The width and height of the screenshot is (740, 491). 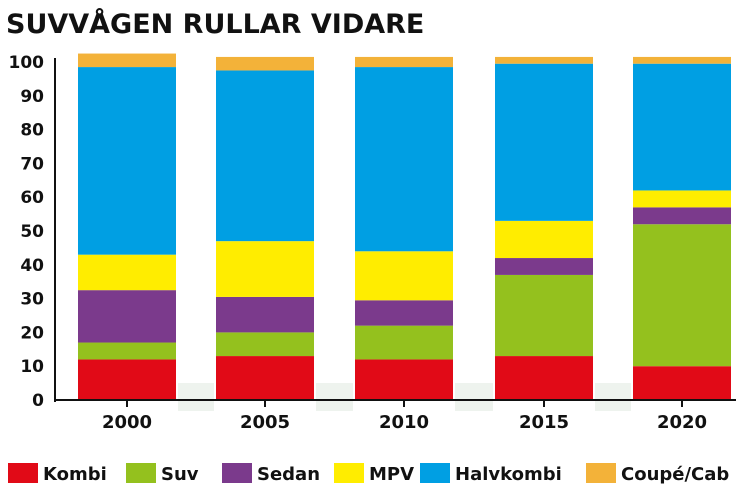 What do you see at coordinates (32, 333) in the screenshot?
I see `y-tick-label: 20` at bounding box center [32, 333].